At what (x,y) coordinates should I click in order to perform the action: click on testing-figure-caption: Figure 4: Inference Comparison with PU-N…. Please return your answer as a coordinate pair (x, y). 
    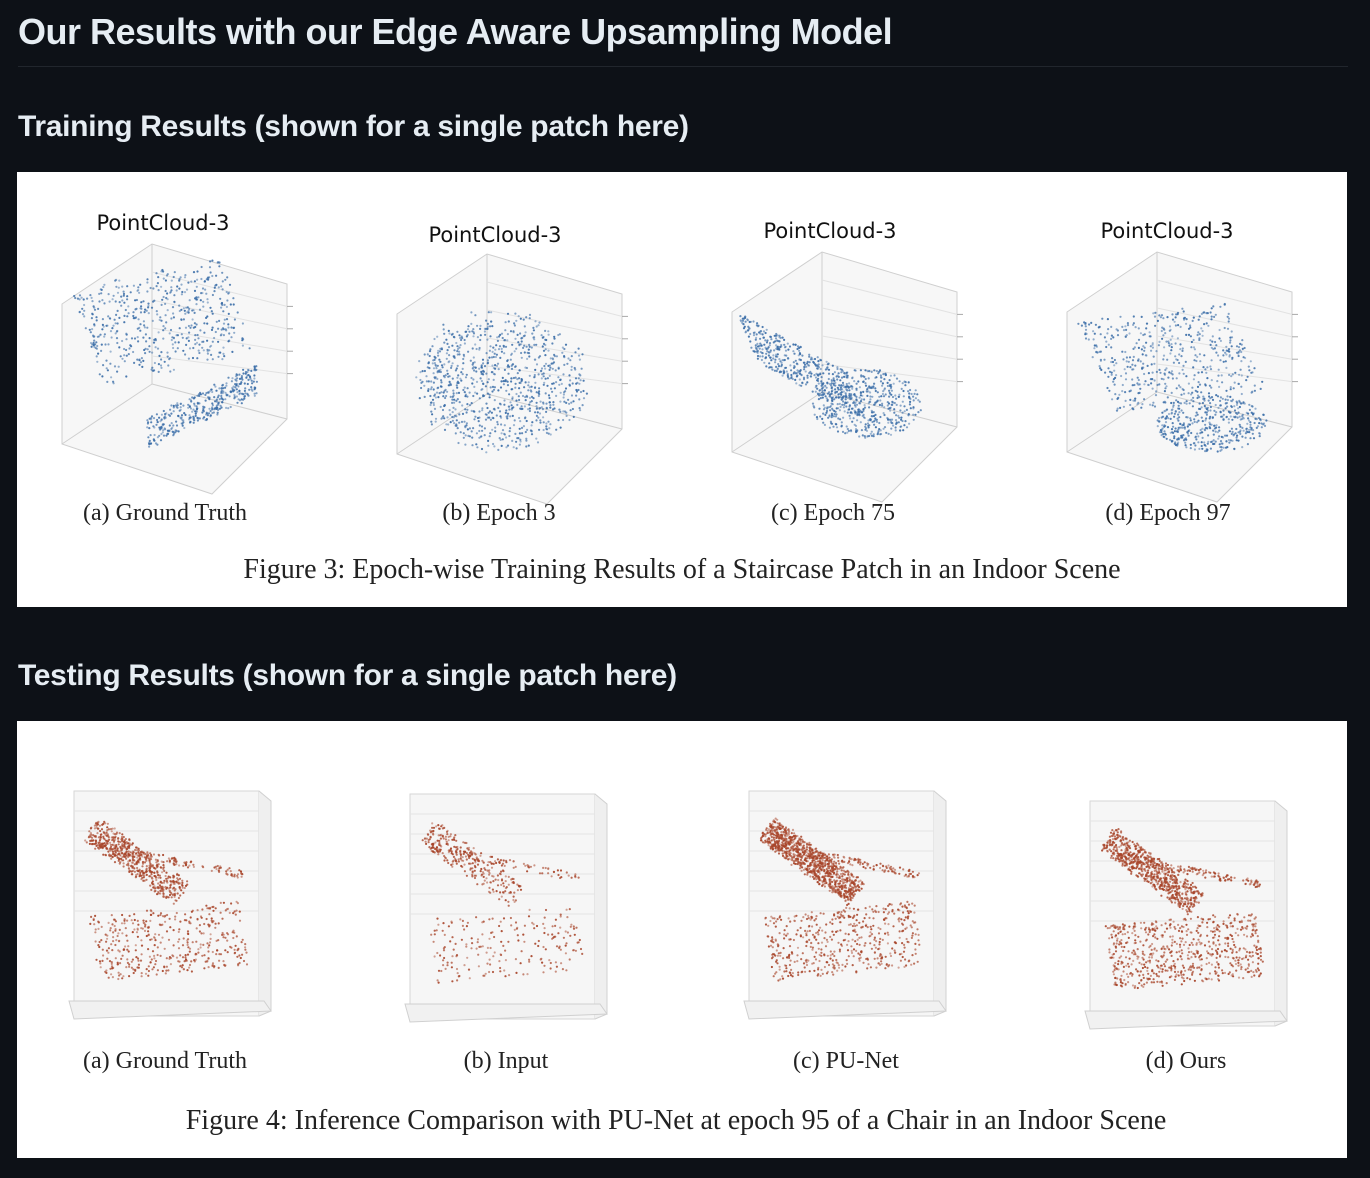
    Looking at the image, I should click on (676, 1120).